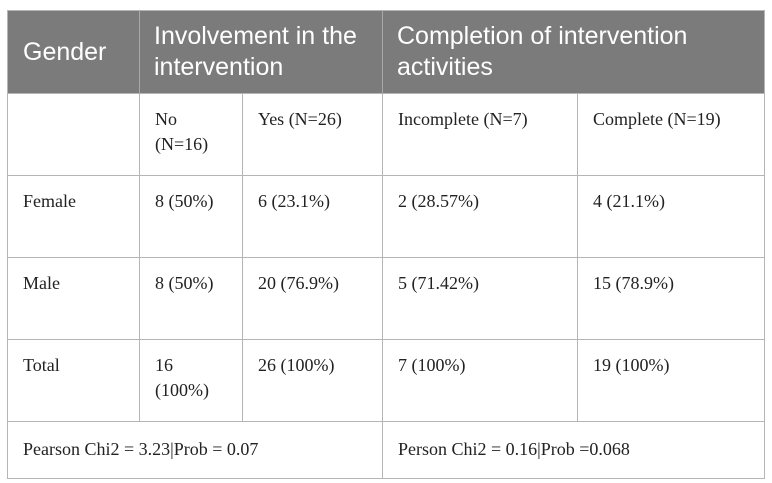 The image size is (772, 483). Describe the element at coordinates (73, 134) in the screenshot. I see `subheader-empty` at that location.